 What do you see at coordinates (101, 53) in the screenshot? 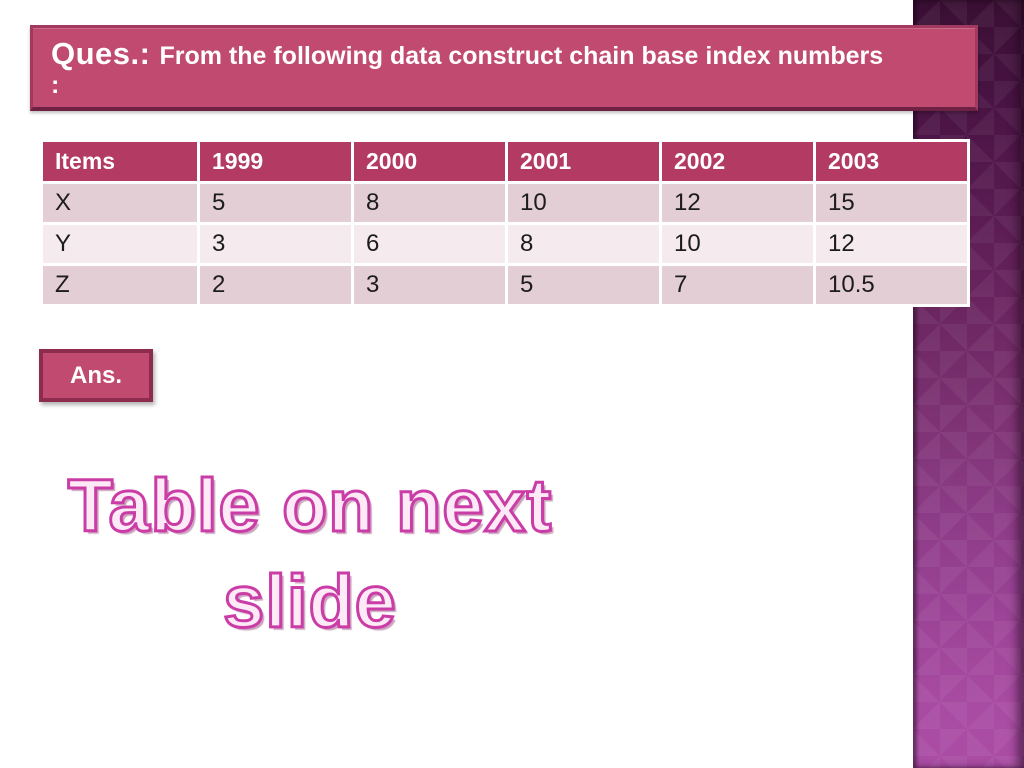
I see `question-prefix: Ques.:` at bounding box center [101, 53].